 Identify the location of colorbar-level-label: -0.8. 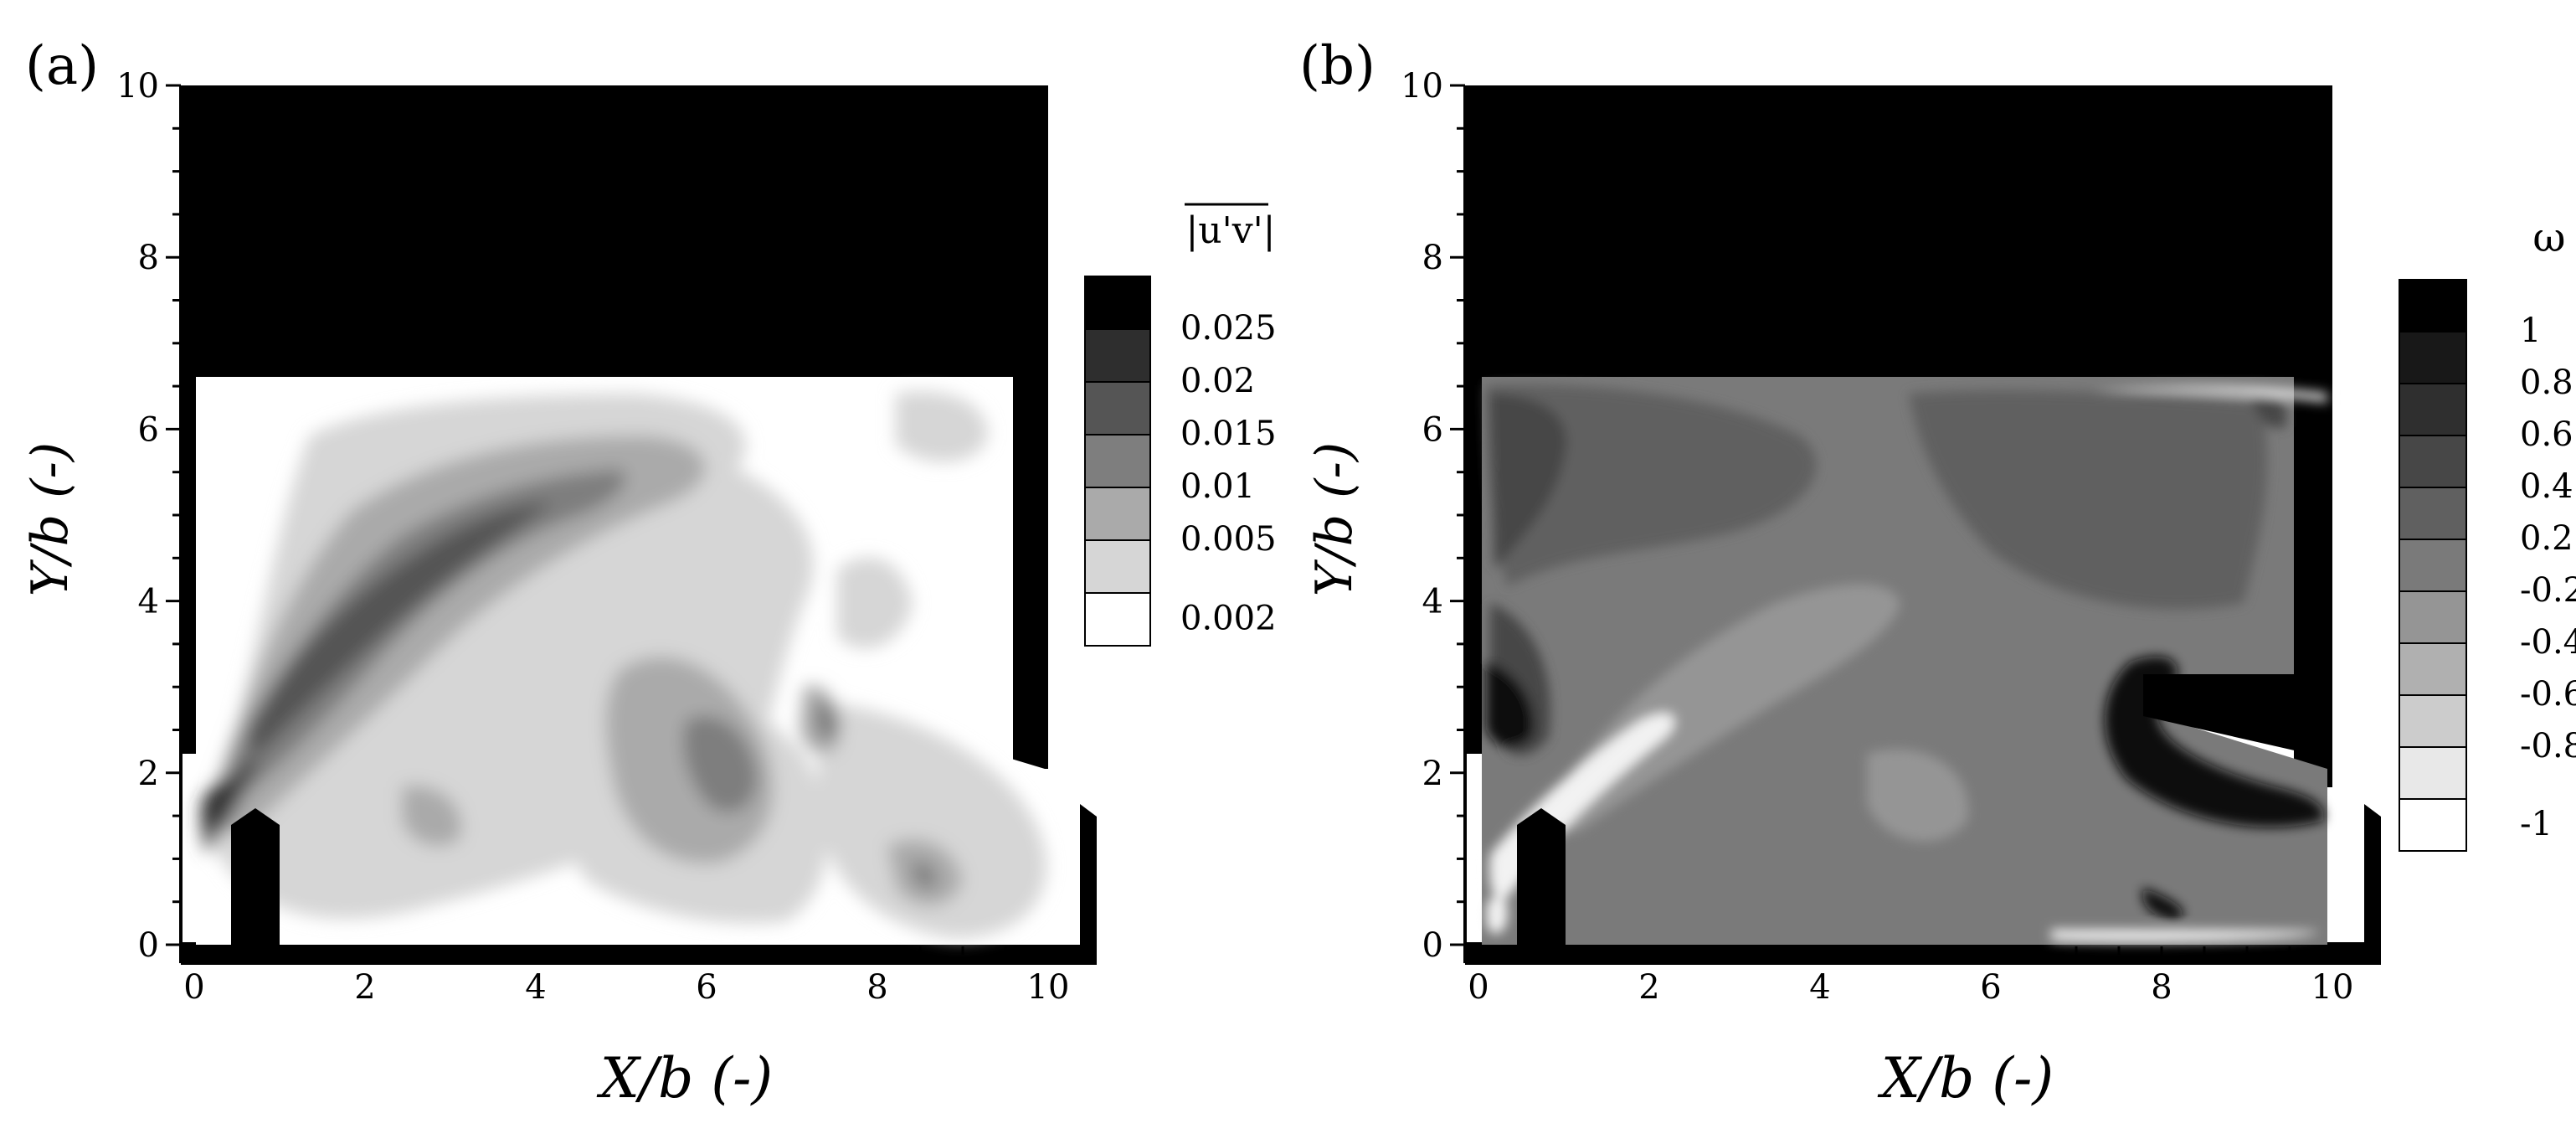
(2548, 746).